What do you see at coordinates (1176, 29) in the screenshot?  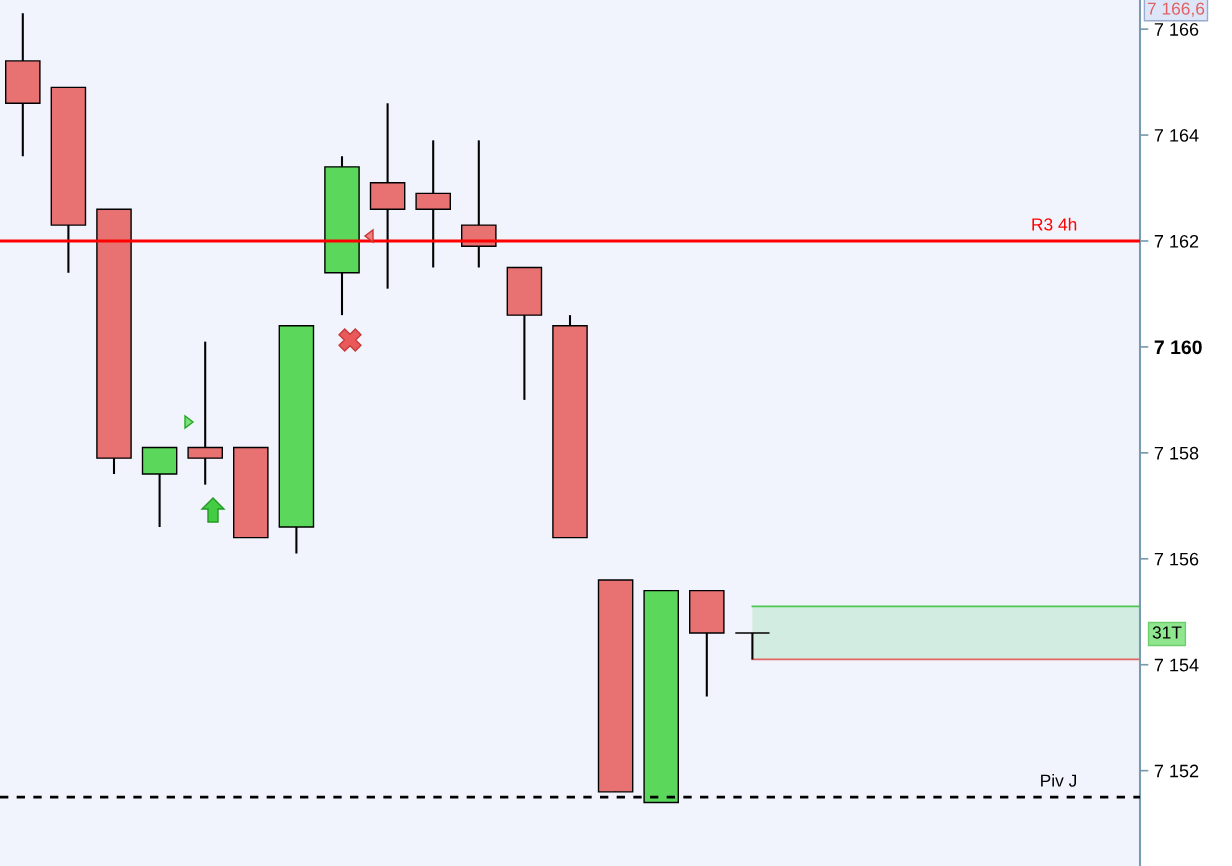 I see `y-tick-label: 7 166` at bounding box center [1176, 29].